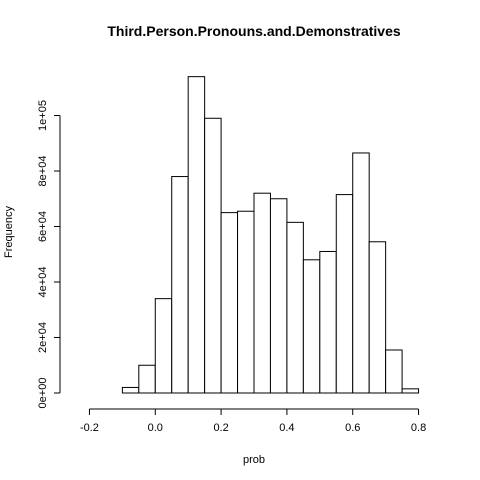 The image size is (480, 480). What do you see at coordinates (253, 421) in the screenshot?
I see `x-axis: -0.2 0.0 0.2 0.4 0.6 0.8` at bounding box center [253, 421].